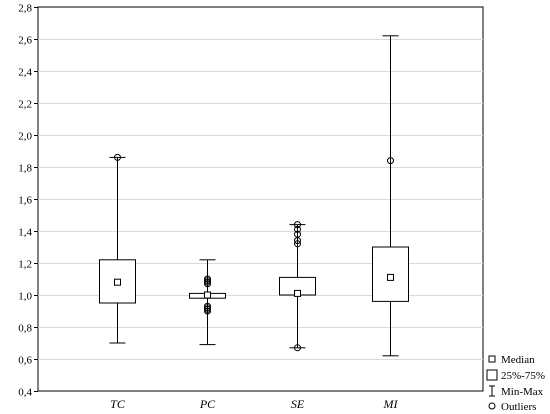 The height and width of the screenshot is (414, 550). What do you see at coordinates (25, 73) in the screenshot?
I see `y-tick-label: 2,4` at bounding box center [25, 73].